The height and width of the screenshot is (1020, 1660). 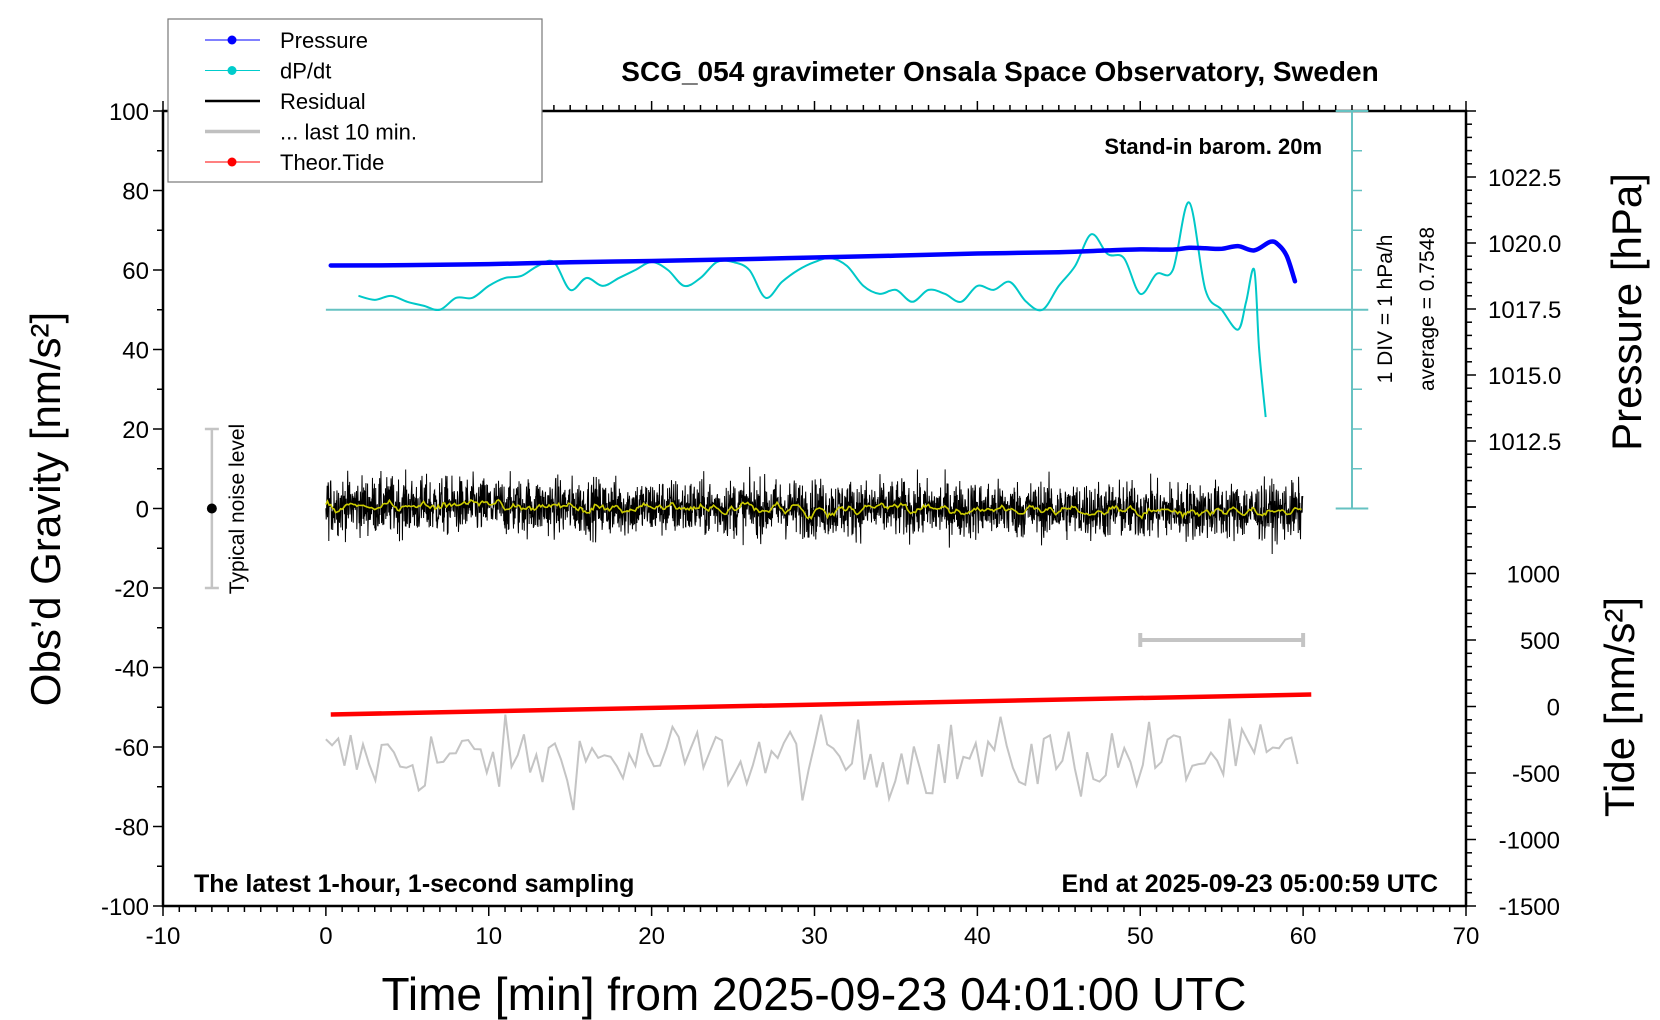 I want to click on x-tick-label: 10, so click(x=488, y=936).